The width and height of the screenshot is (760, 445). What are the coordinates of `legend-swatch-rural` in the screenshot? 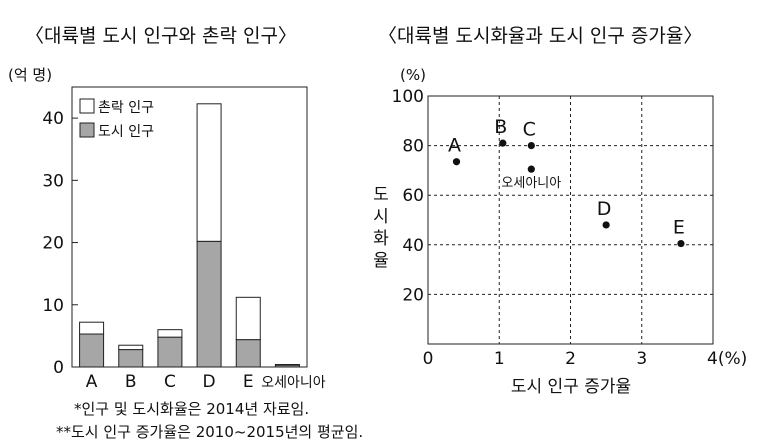 It's located at (87, 106).